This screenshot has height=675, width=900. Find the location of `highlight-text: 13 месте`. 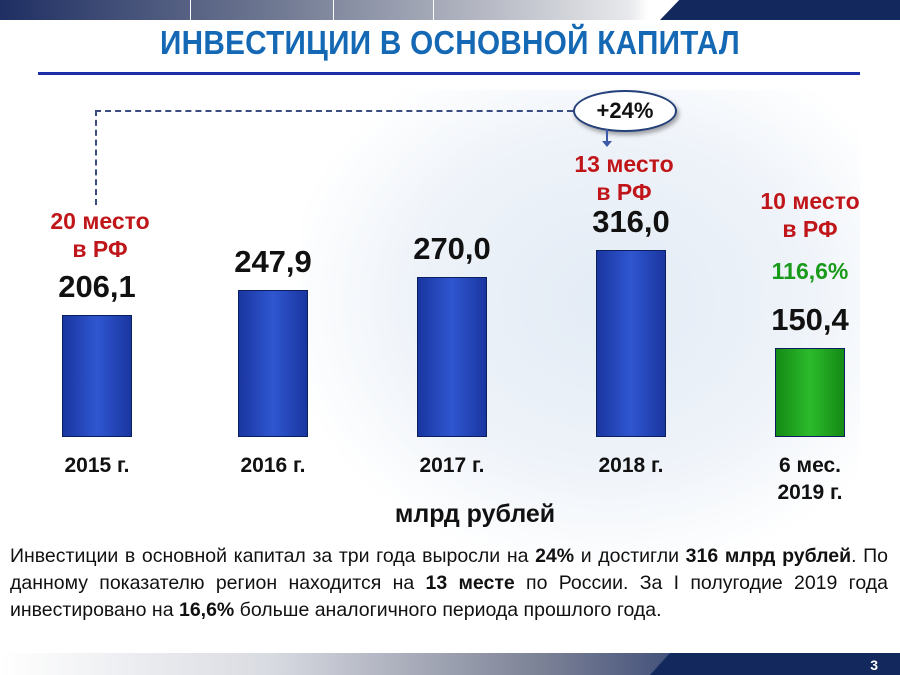

highlight-text: 13 месте is located at coordinates (470, 583).